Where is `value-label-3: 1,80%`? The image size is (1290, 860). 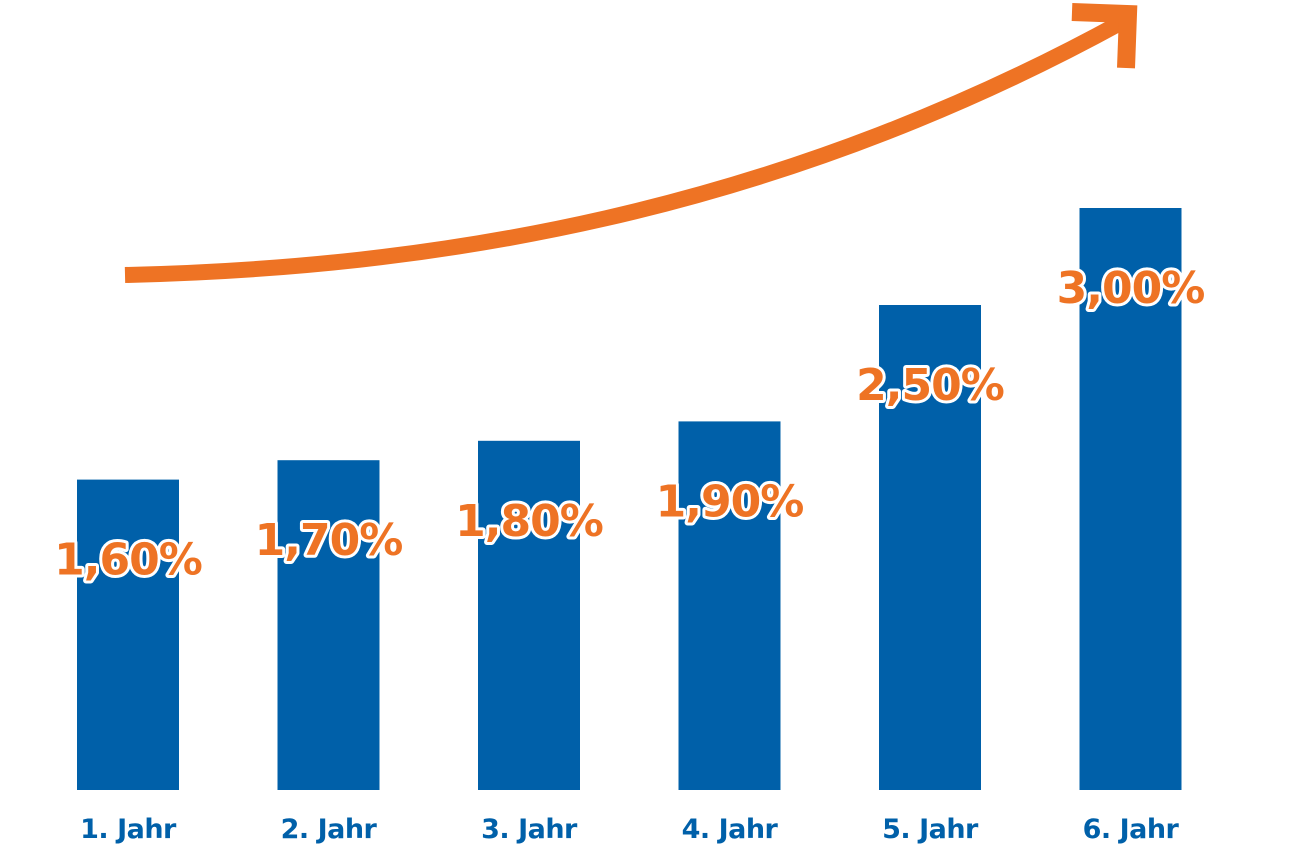
value-label-3: 1,80% is located at coordinates (529, 521).